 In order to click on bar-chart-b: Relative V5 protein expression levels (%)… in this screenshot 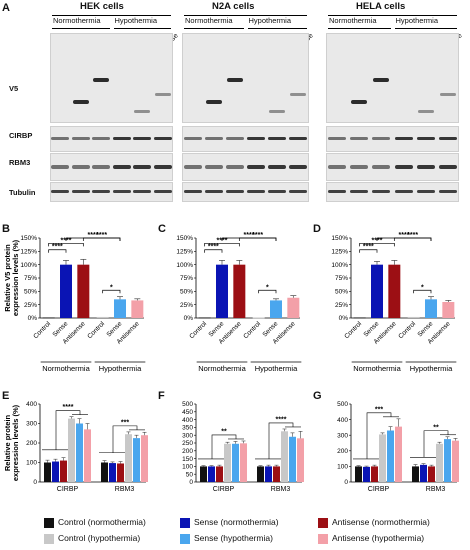, I will do `click(74, 302)`.